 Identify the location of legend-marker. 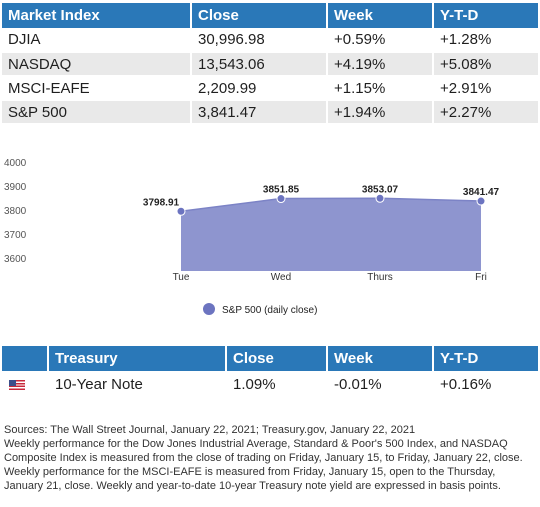
(209, 309).